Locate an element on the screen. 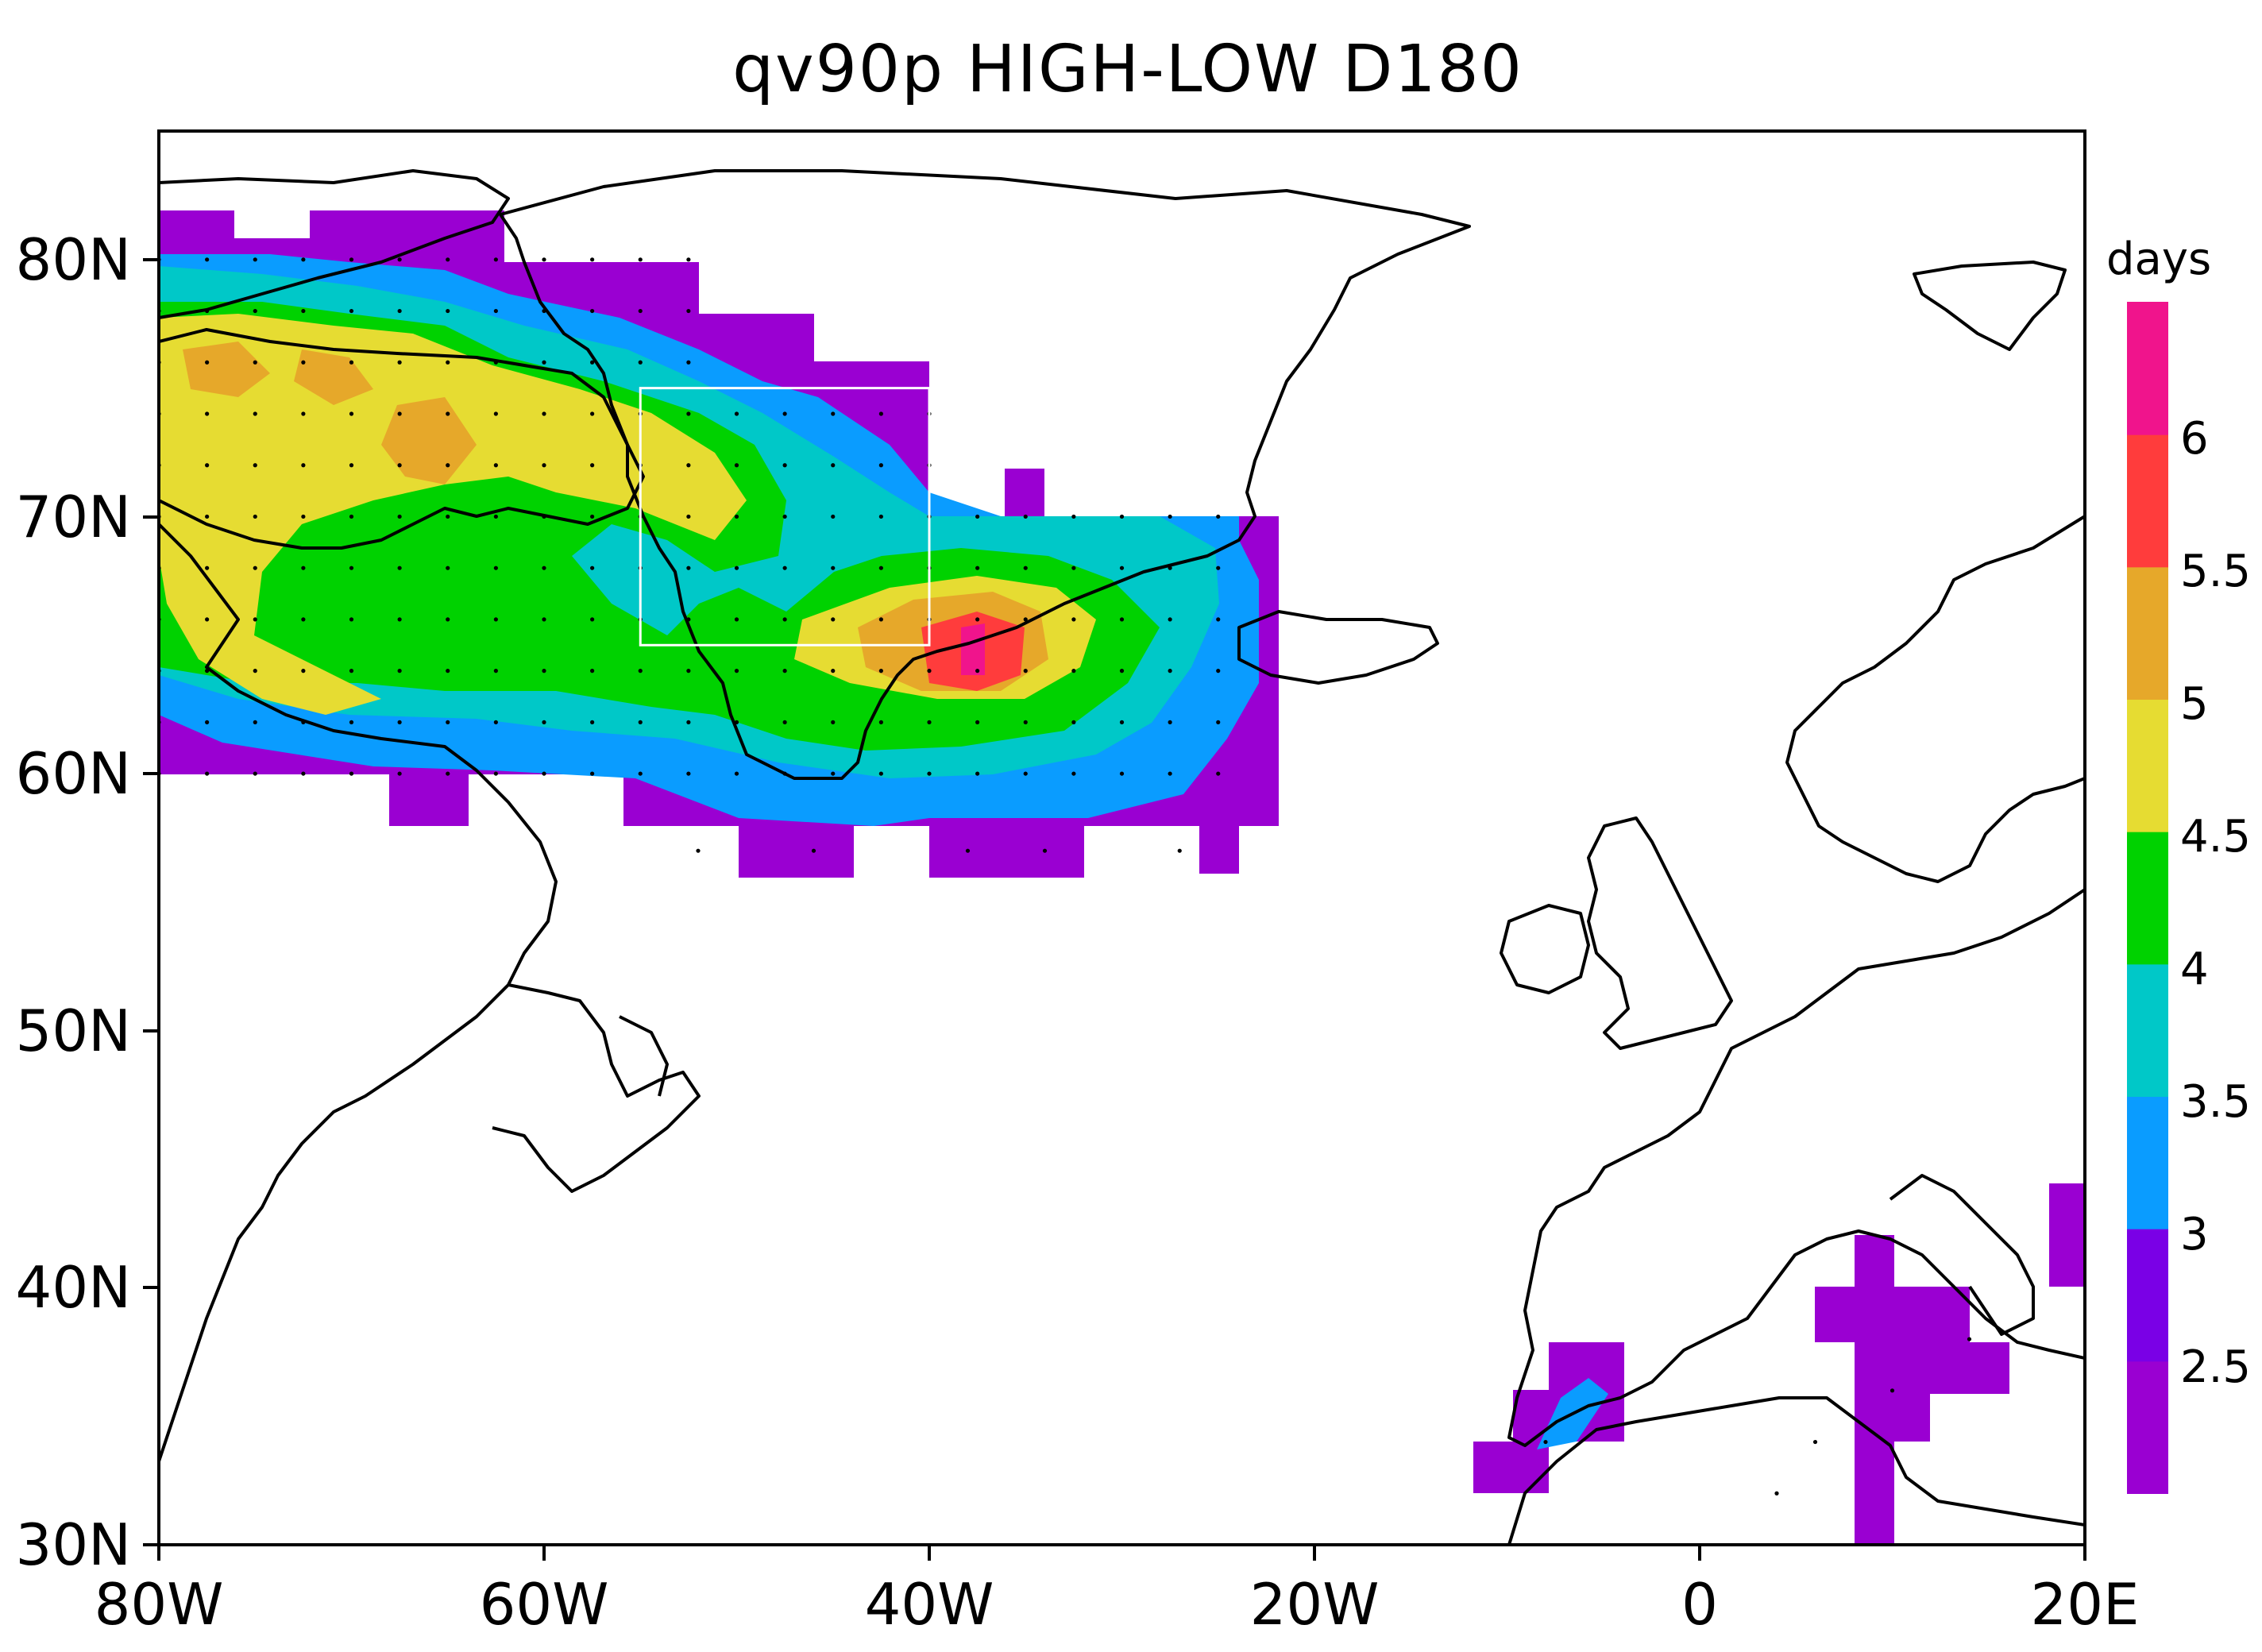 The height and width of the screenshot is (1652, 2262). colorbar-label-7: 6 is located at coordinates (2194, 439).